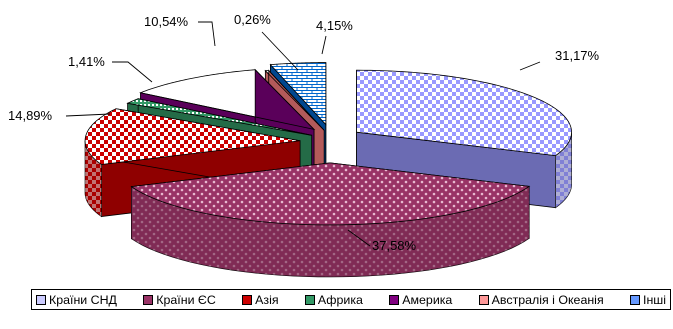 The height and width of the screenshot is (329, 673). I want to click on data-label-australia: 0,26%, so click(252, 19).